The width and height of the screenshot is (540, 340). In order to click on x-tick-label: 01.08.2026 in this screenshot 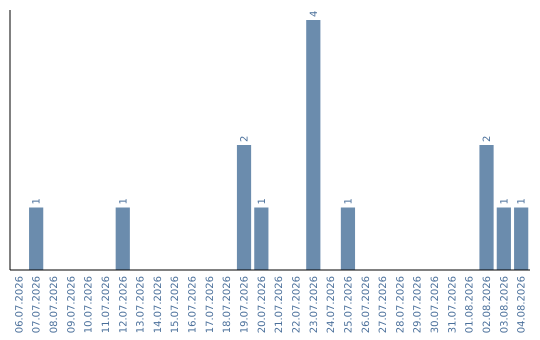, I will do `click(470, 305)`.